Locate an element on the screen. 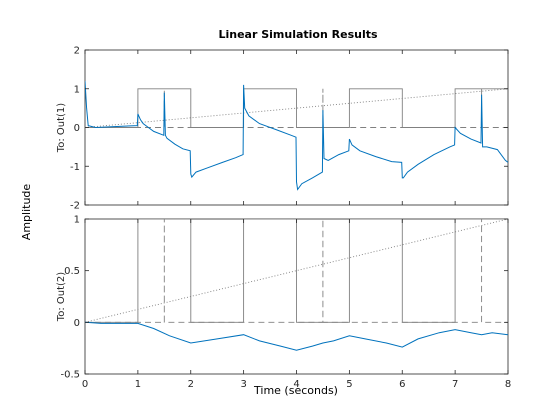 This screenshot has height=420, width=560. y-tick-label: 0.5 is located at coordinates (72, 271).